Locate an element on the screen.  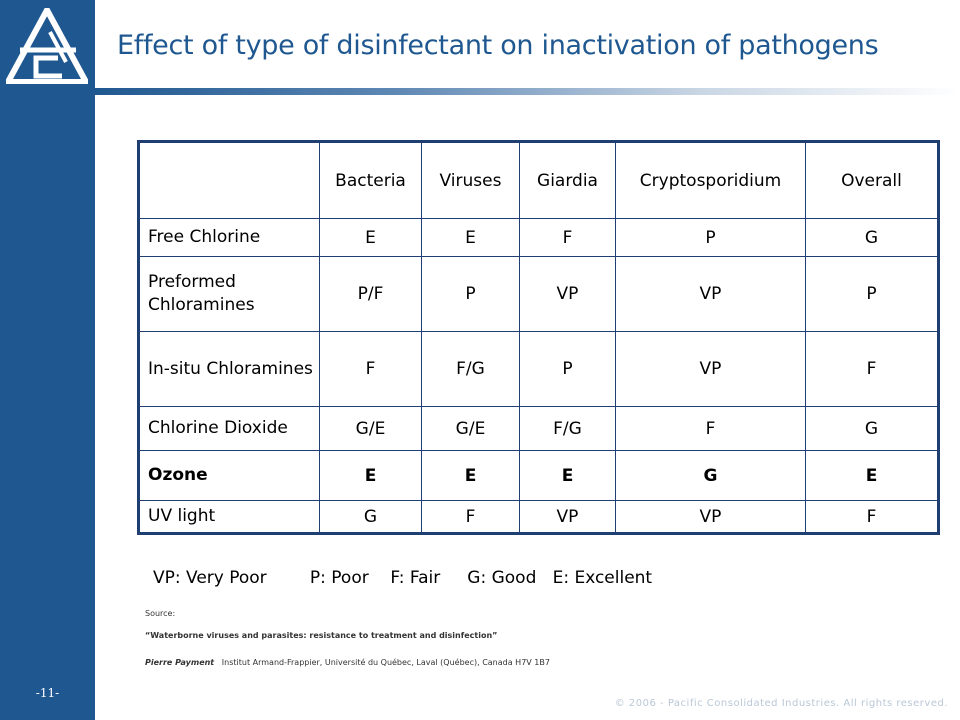
table-row: In-situ Chloramines F F/G P VP F is located at coordinates (538, 369).